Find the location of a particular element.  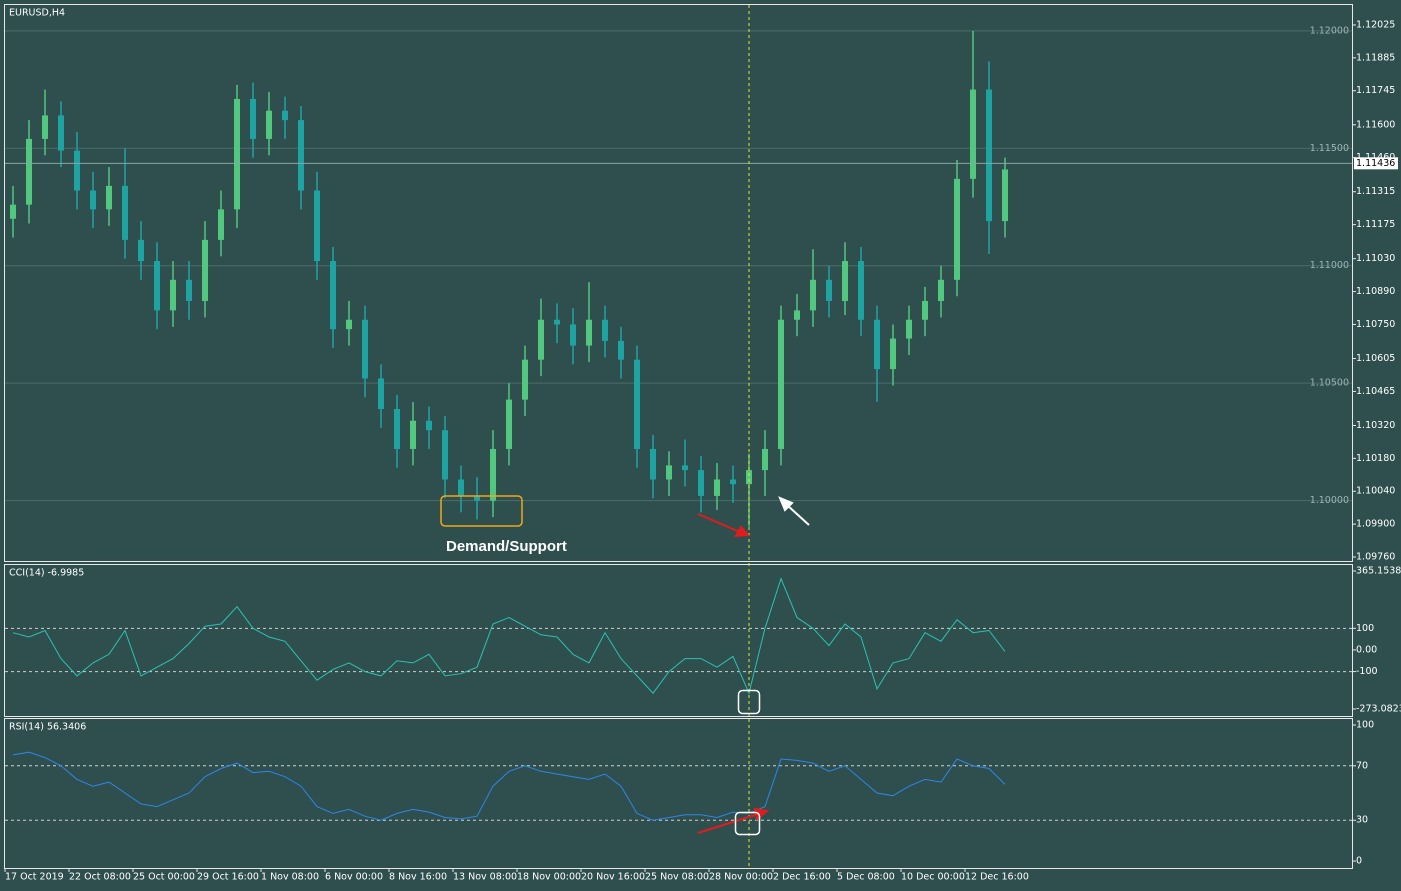

y-tick-label: 1.11175 is located at coordinates (1375, 224).